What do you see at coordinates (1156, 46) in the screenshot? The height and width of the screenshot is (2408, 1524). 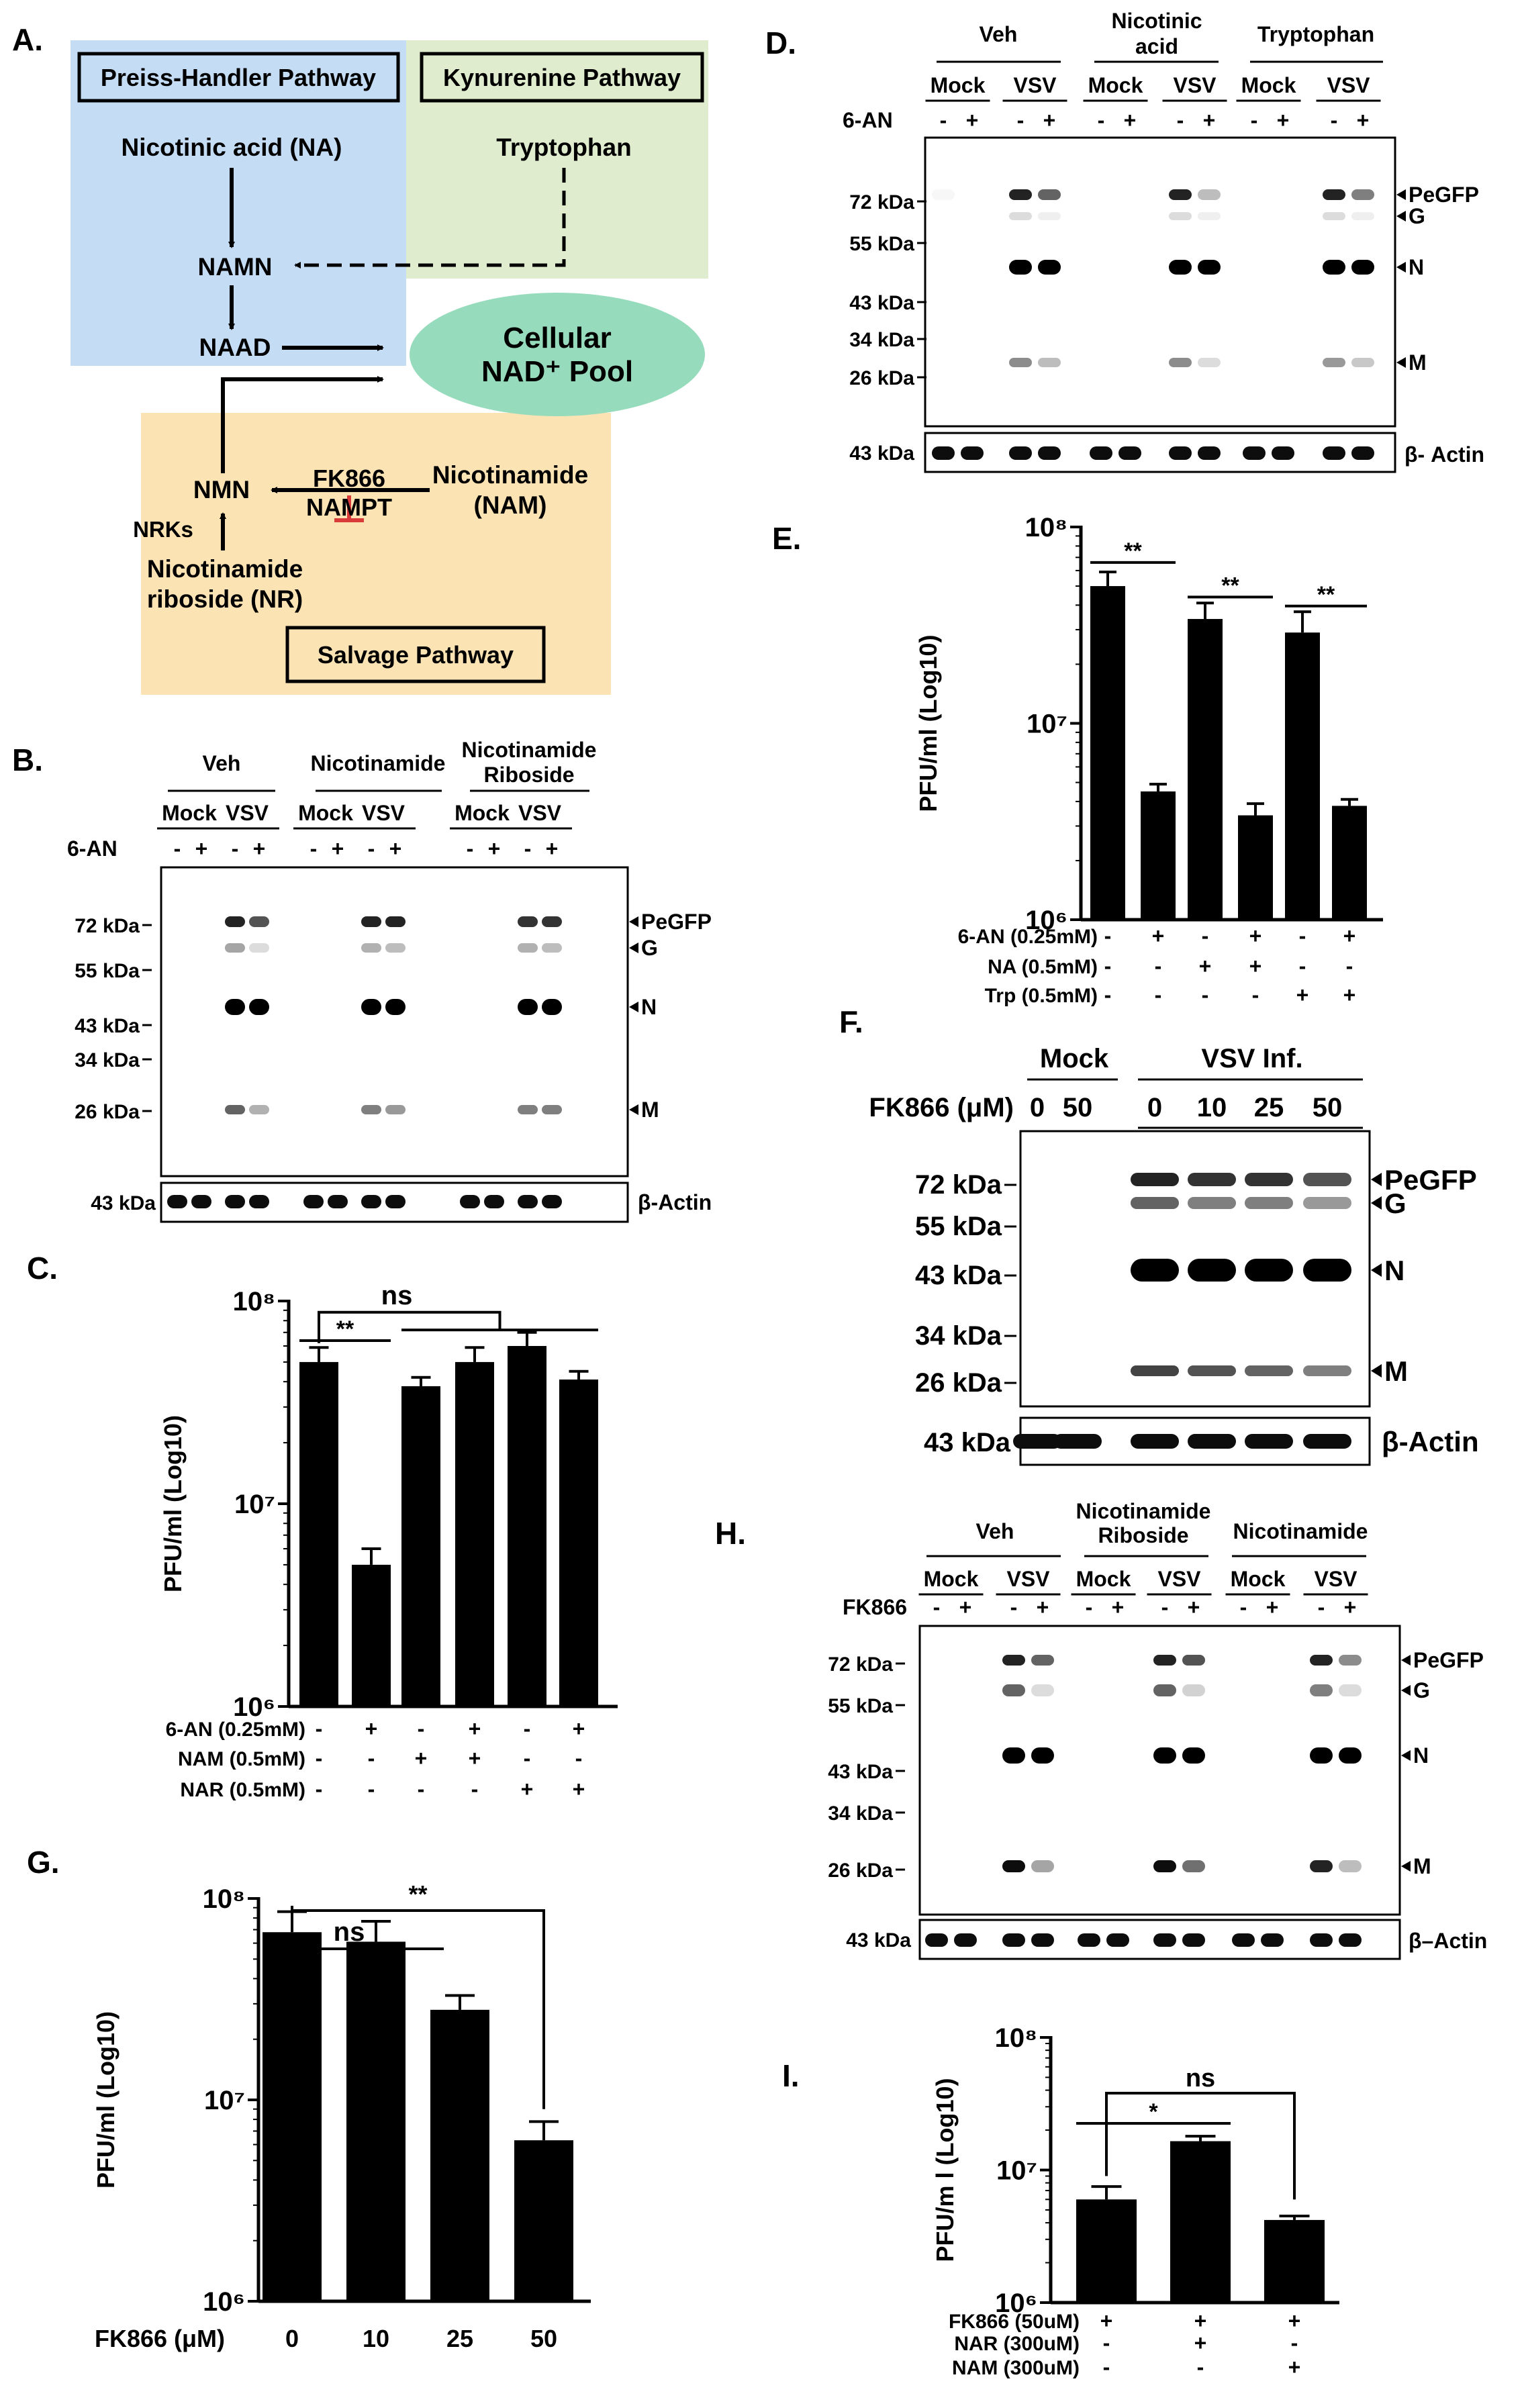 I see `d-group-nicotinic-line2: acid` at bounding box center [1156, 46].